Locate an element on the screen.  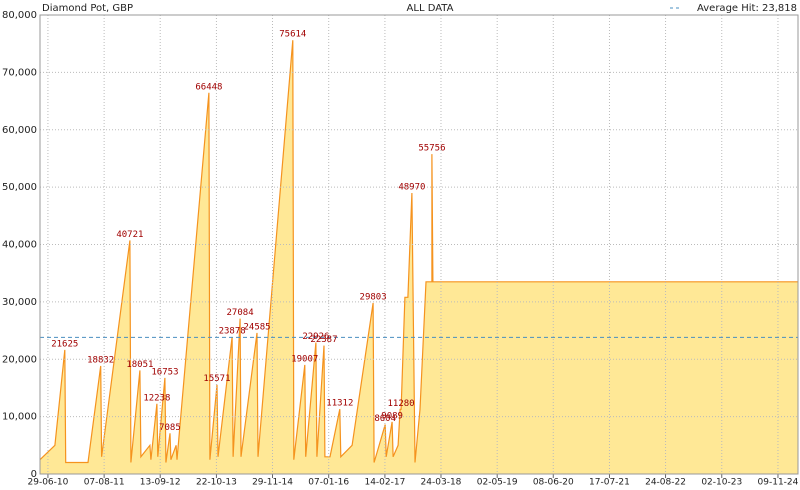
legend-label: Average Hit: 23,818 is located at coordinates (747, 8).